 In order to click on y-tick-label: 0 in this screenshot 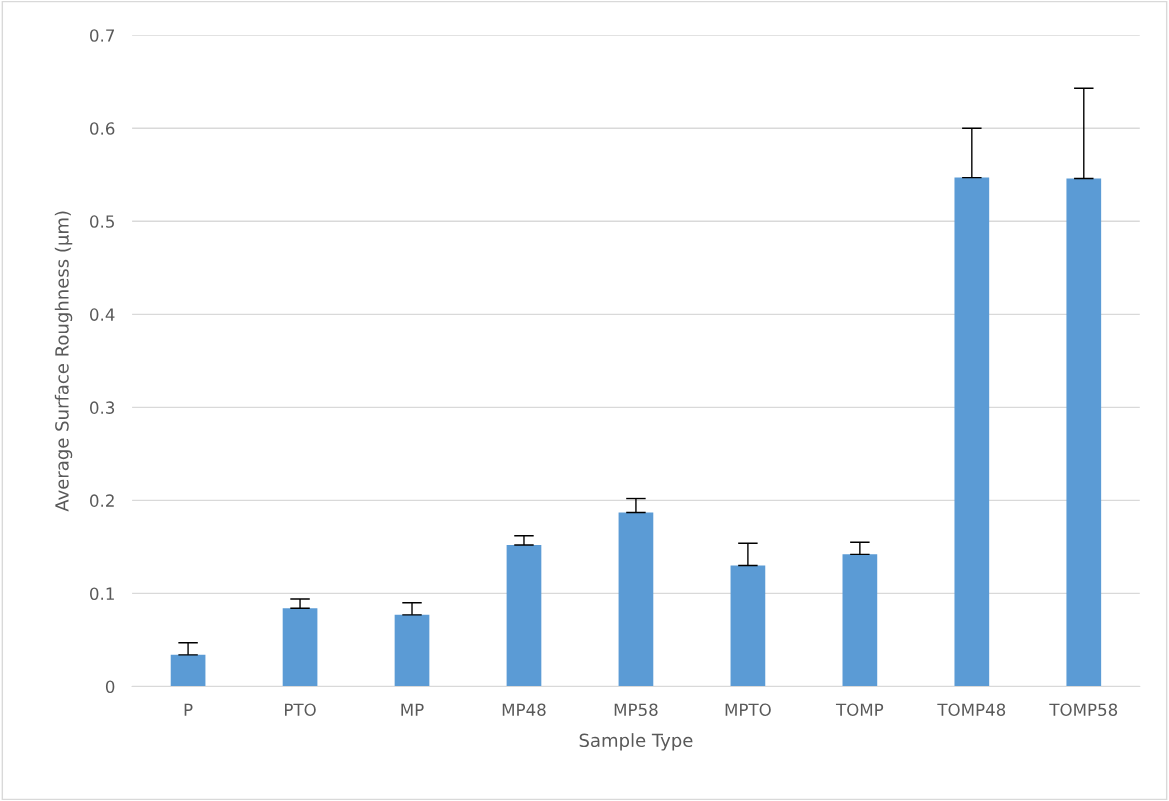, I will do `click(110, 687)`.